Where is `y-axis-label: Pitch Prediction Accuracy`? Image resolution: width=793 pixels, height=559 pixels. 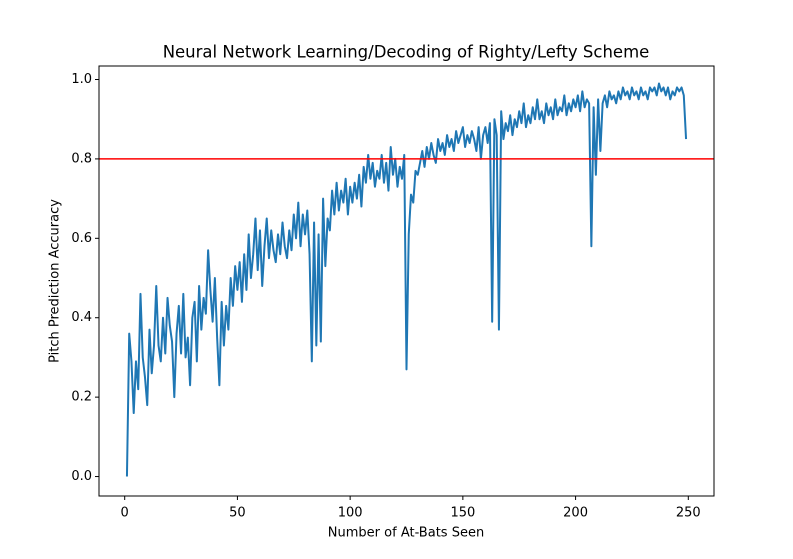
y-axis-label: Pitch Prediction Accuracy is located at coordinates (55, 281).